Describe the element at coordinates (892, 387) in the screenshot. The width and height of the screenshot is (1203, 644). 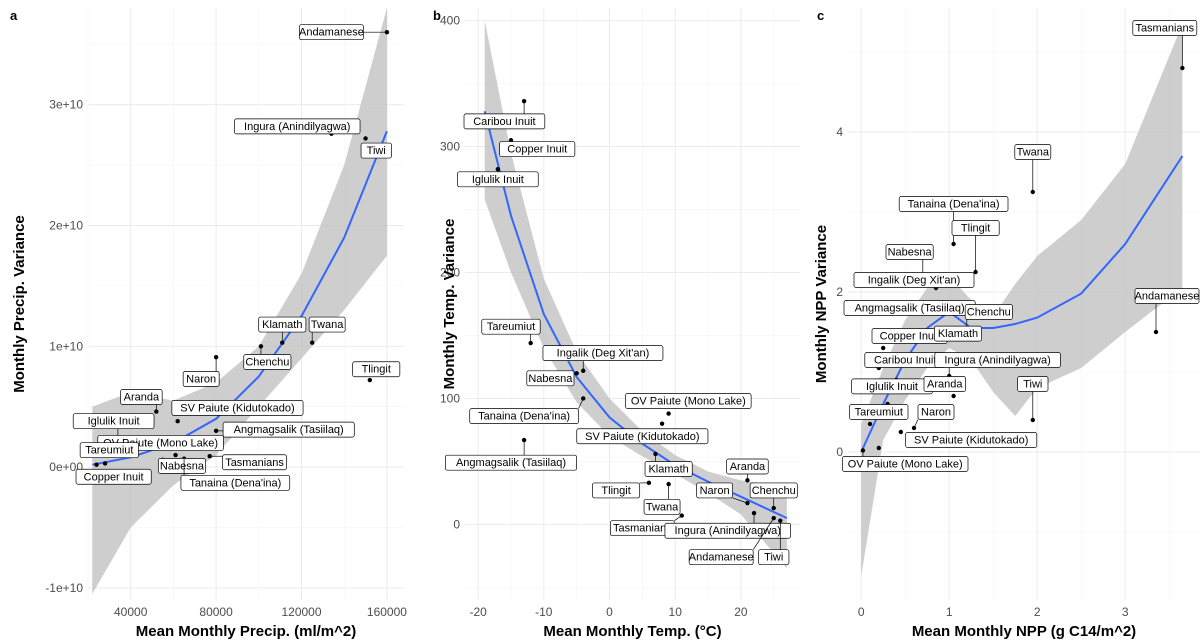
I see `point-label: Iglulik Inuit` at that location.